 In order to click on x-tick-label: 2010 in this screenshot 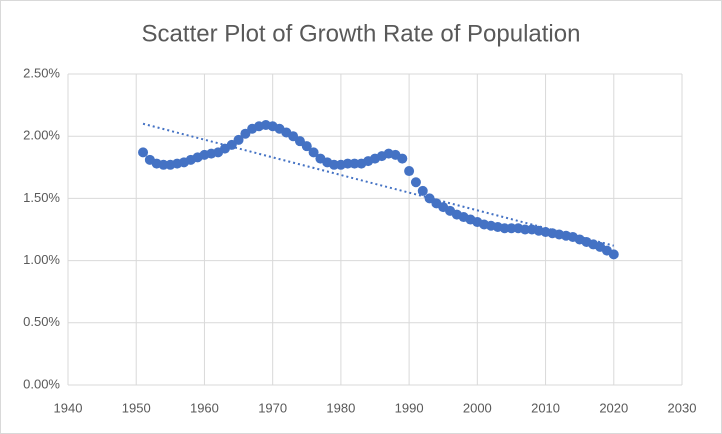, I will do `click(545, 407)`.